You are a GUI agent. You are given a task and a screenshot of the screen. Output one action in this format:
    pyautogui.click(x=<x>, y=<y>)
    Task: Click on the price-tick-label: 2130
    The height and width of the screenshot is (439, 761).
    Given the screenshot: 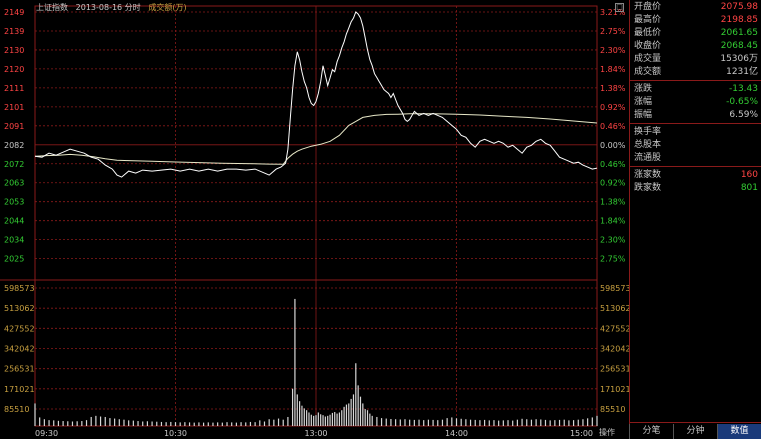 What is the action you would take?
    pyautogui.click(x=14, y=50)
    